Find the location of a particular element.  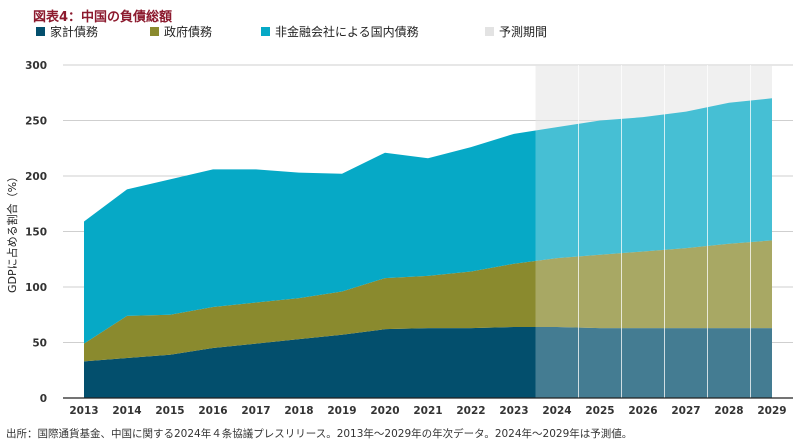

legend-swatch-household is located at coordinates (40, 31).